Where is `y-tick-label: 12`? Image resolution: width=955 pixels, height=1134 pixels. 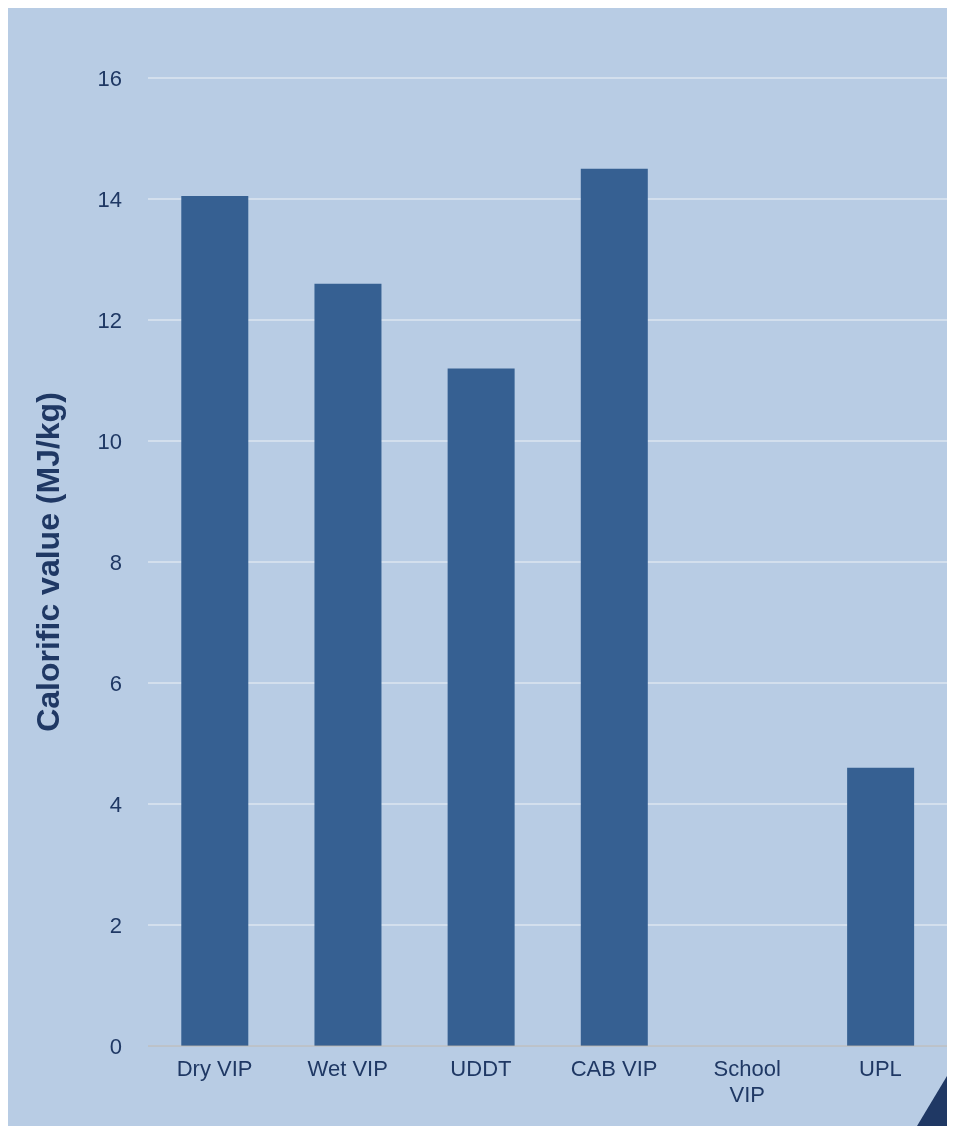 y-tick-label: 12 is located at coordinates (109, 320).